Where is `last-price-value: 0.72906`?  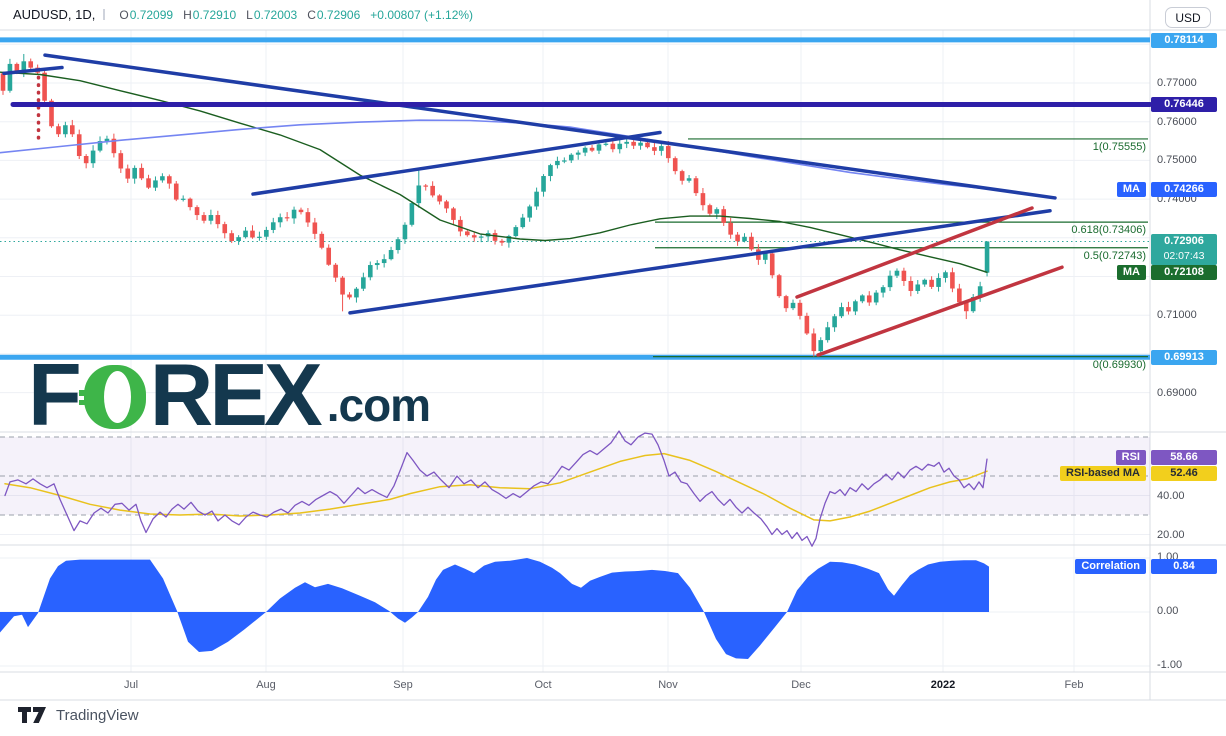
last-price-value: 0.72906 is located at coordinates (1184, 241).